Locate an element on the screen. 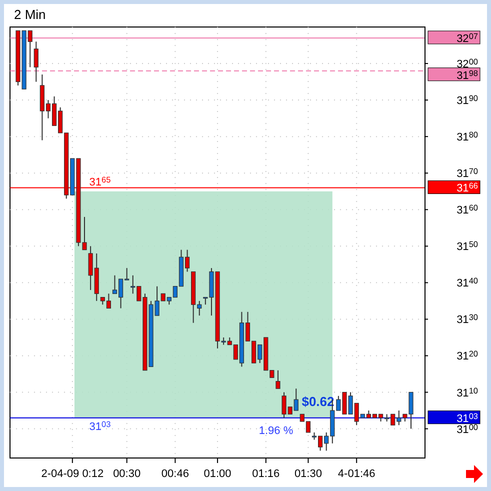 The height and width of the screenshot is (491, 491). y-tick-label: 31$^{30}$ is located at coordinates (467, 319).